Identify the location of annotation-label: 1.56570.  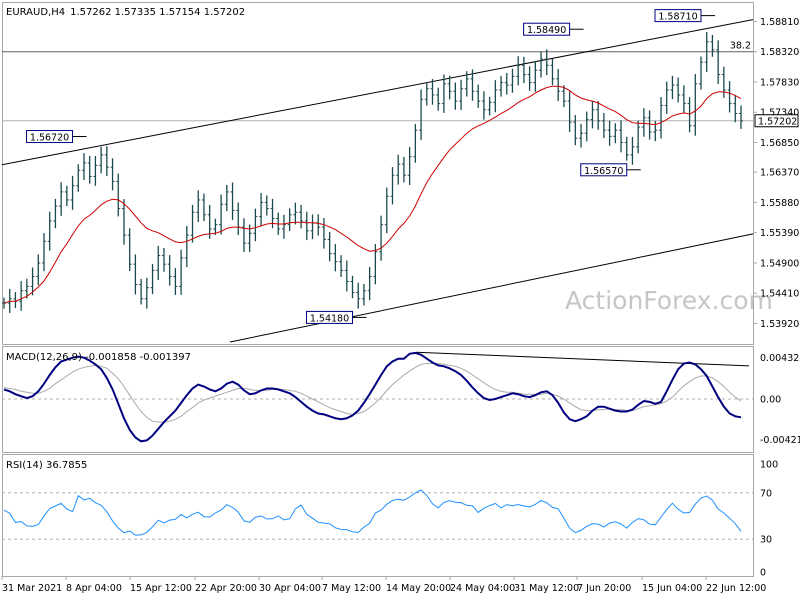
(603, 171).